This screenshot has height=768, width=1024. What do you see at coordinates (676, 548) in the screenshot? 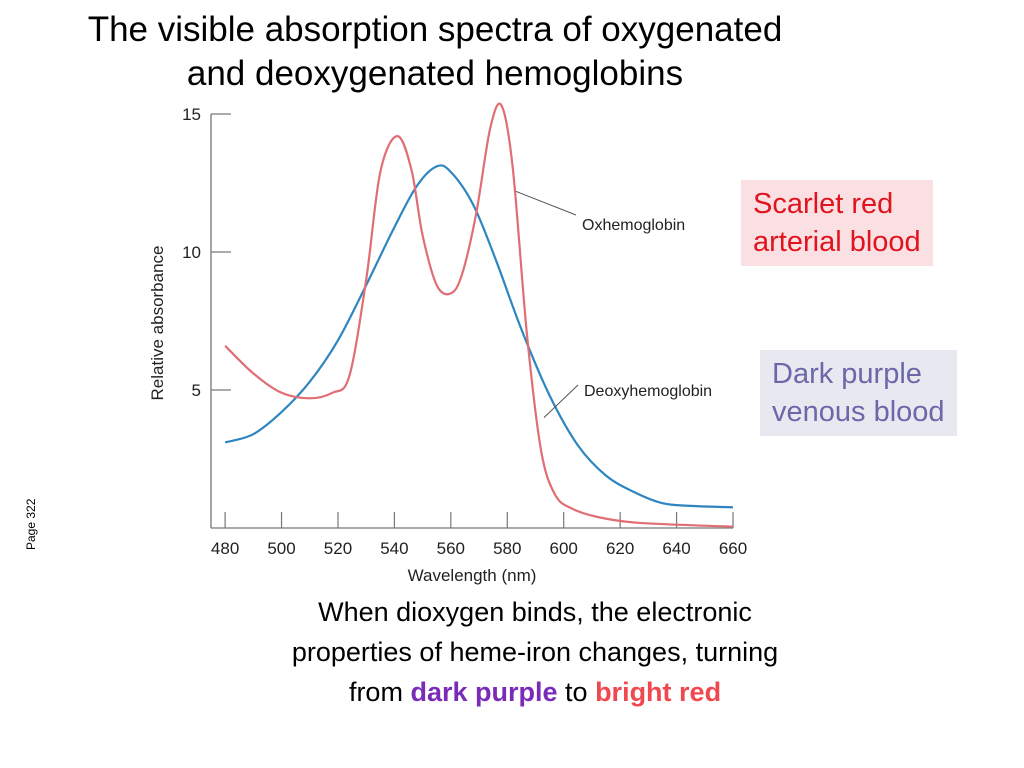
I see `x-tick-label-640: 640` at bounding box center [676, 548].